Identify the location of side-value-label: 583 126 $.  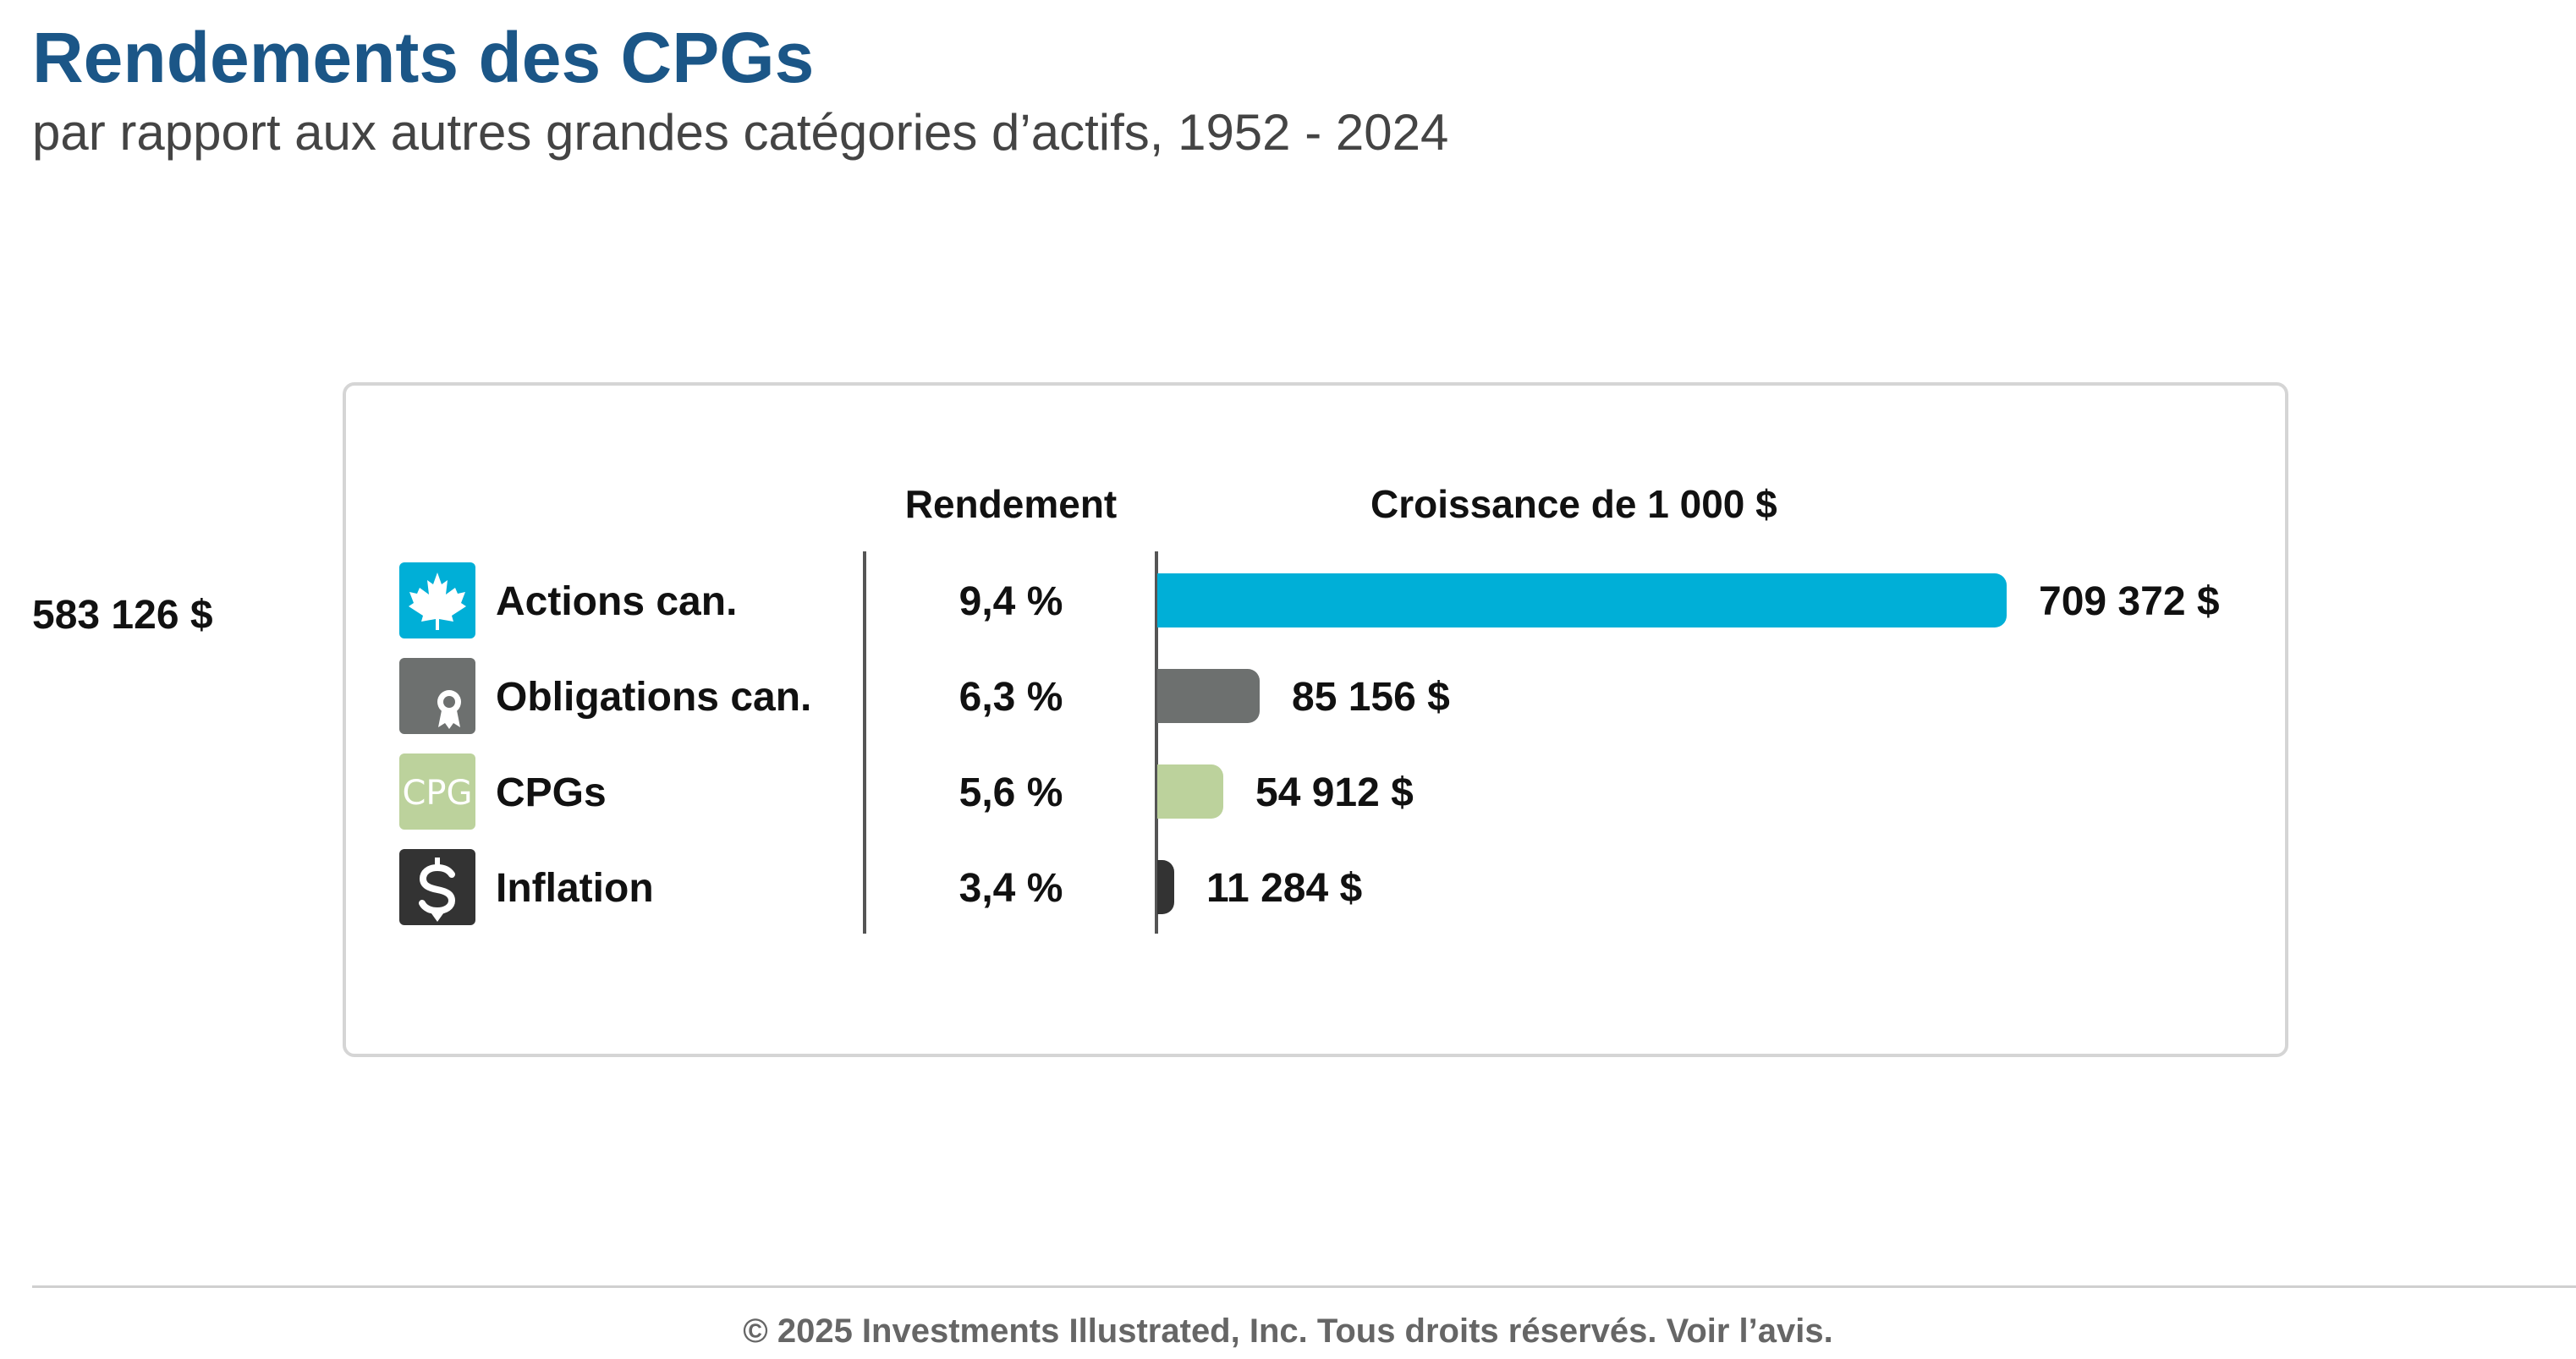
(122, 615).